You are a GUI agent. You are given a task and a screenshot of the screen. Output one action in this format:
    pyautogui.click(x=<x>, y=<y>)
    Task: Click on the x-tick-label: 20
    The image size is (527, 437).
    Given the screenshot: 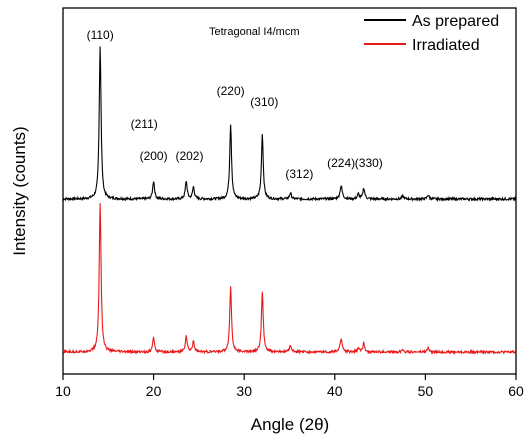 What is the action you would take?
    pyautogui.click(x=154, y=391)
    